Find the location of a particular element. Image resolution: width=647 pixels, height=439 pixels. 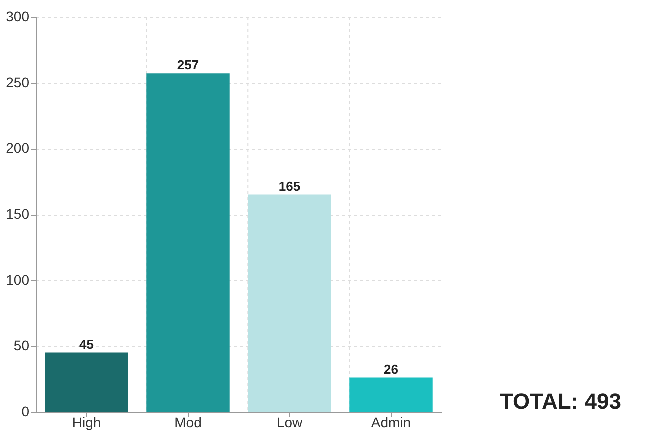

y-tick-label: 250 is located at coordinates (18, 82).